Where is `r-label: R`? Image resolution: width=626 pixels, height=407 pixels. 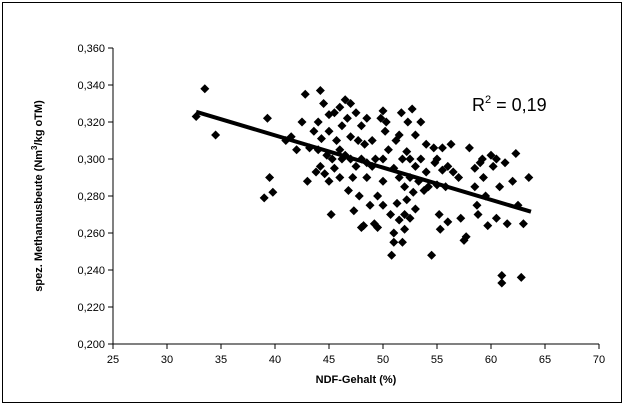
r-label: R is located at coordinates (478, 105).